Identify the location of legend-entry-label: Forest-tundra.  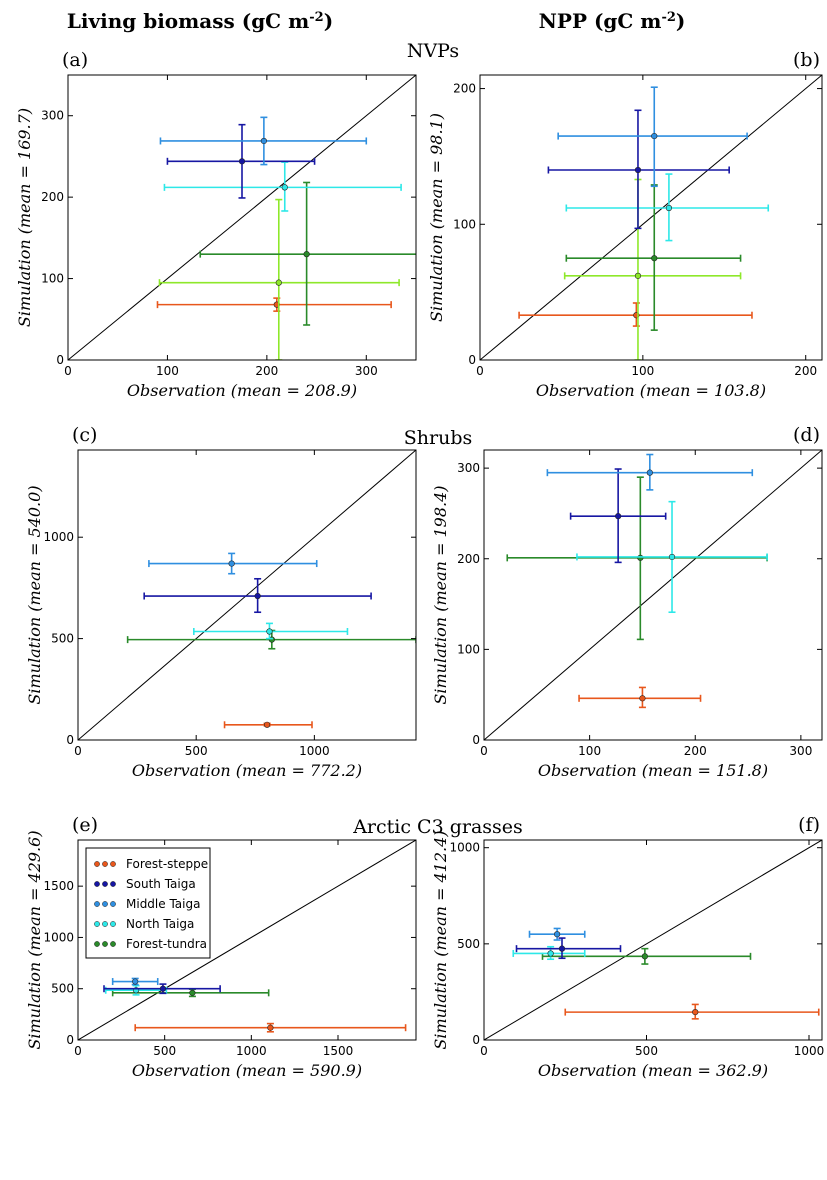
(166, 944).